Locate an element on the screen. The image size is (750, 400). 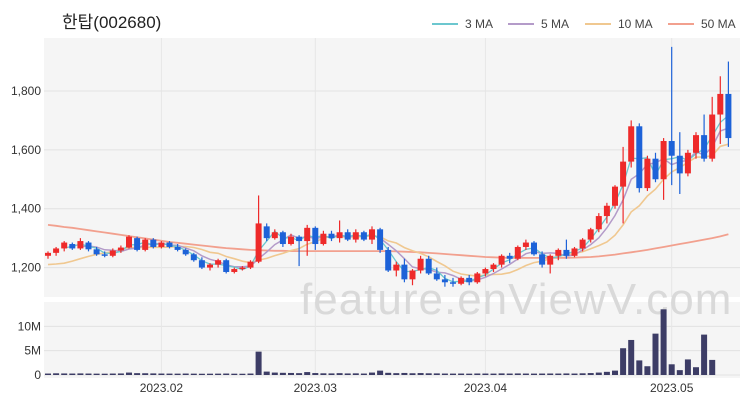
price-tick-label: 1,600 is located at coordinates (26, 150).